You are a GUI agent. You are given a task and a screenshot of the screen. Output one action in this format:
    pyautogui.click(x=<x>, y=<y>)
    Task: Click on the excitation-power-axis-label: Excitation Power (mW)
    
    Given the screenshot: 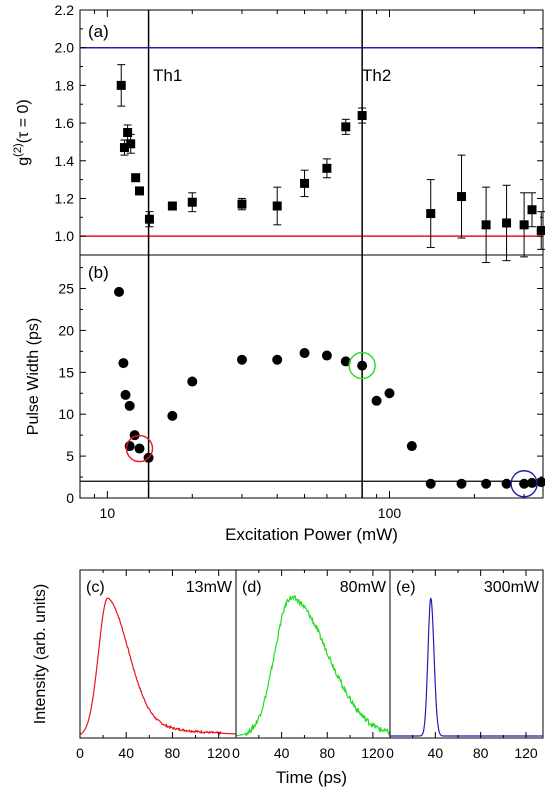 What is the action you would take?
    pyautogui.click(x=311, y=534)
    